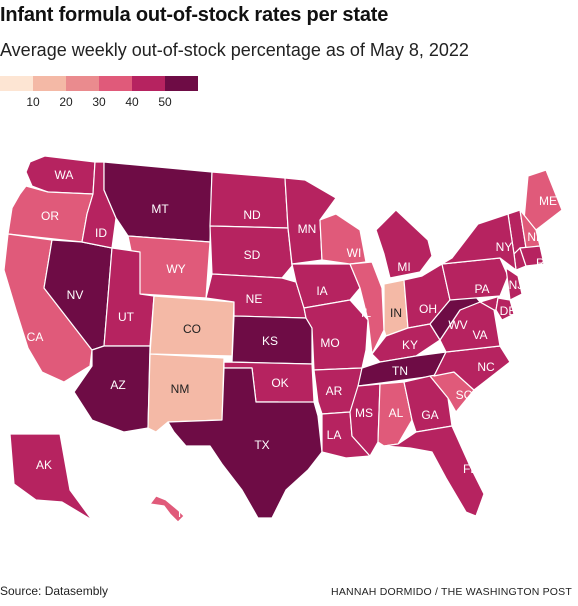  I want to click on state-label-wi: WI, so click(354, 253).